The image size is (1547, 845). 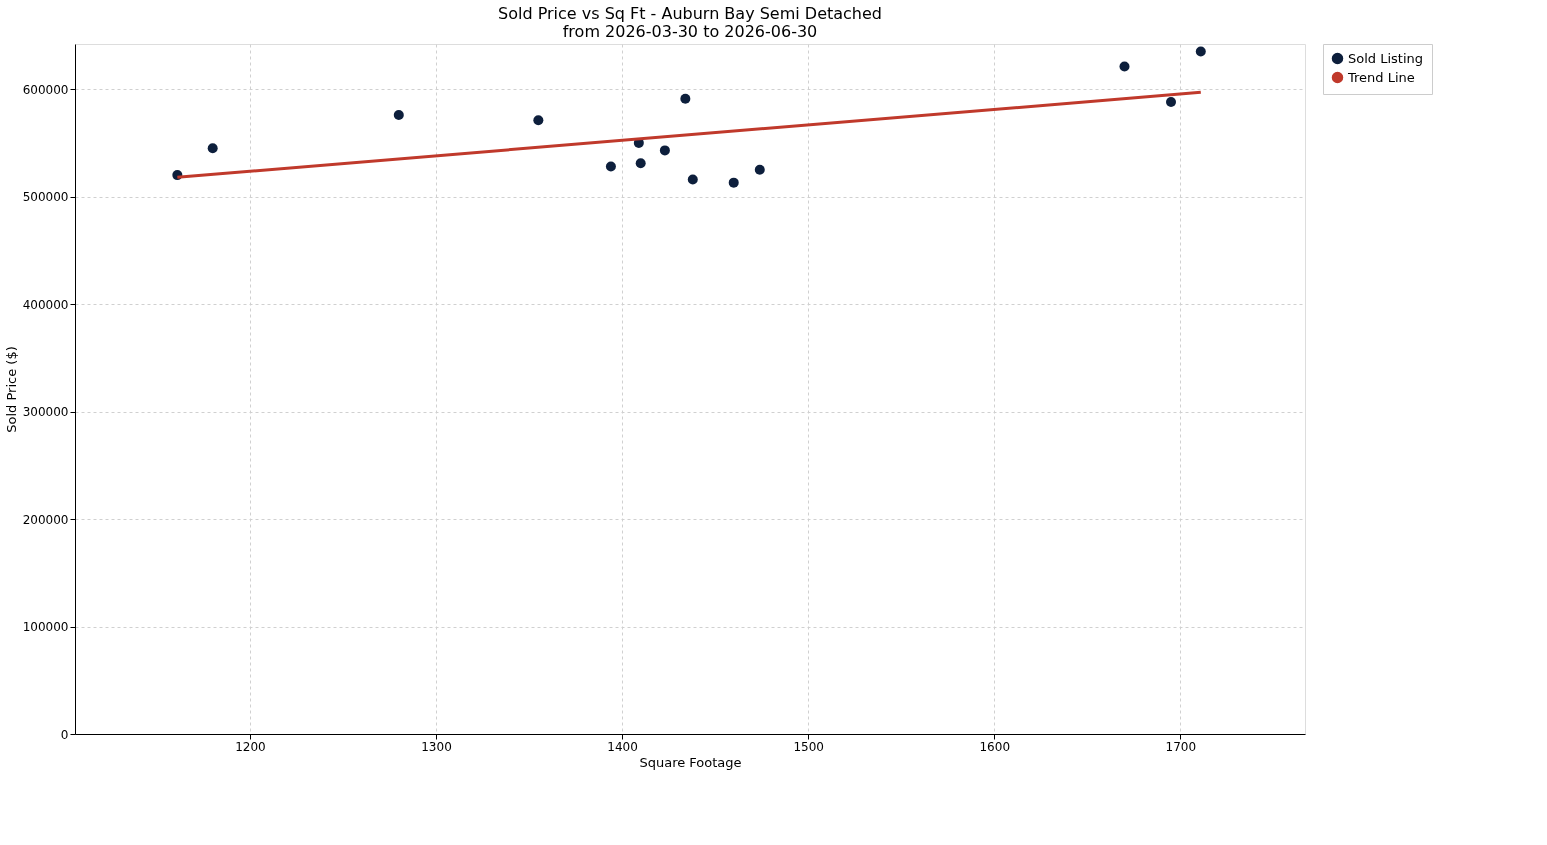 What do you see at coordinates (690, 762) in the screenshot?
I see `x-axis-title: Square Footage` at bounding box center [690, 762].